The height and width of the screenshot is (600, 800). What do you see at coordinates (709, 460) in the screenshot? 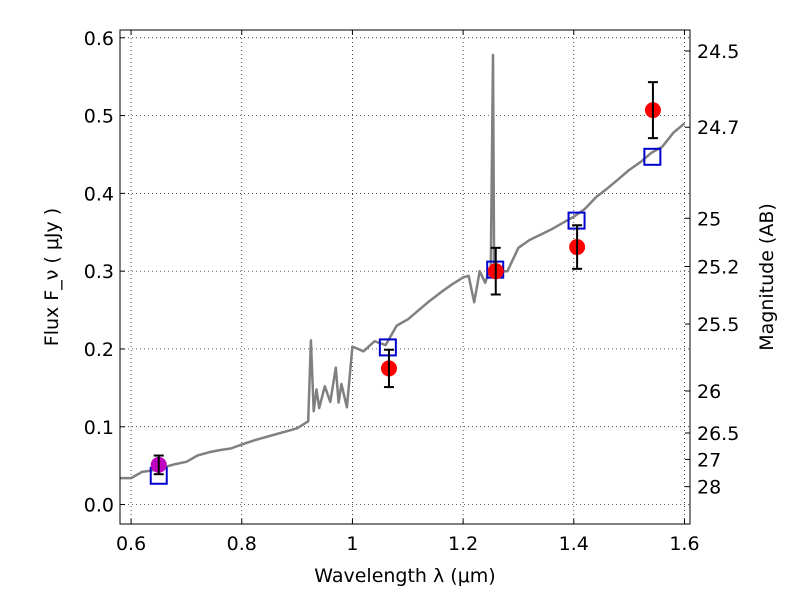
I see `right-tick-label: 27` at bounding box center [709, 460].